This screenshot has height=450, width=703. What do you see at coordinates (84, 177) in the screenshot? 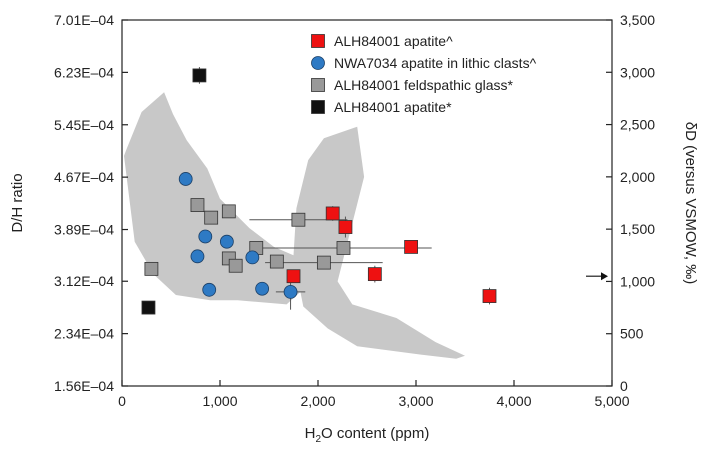
I see `y-left-tick-label: 4.67E–04` at bounding box center [84, 177].